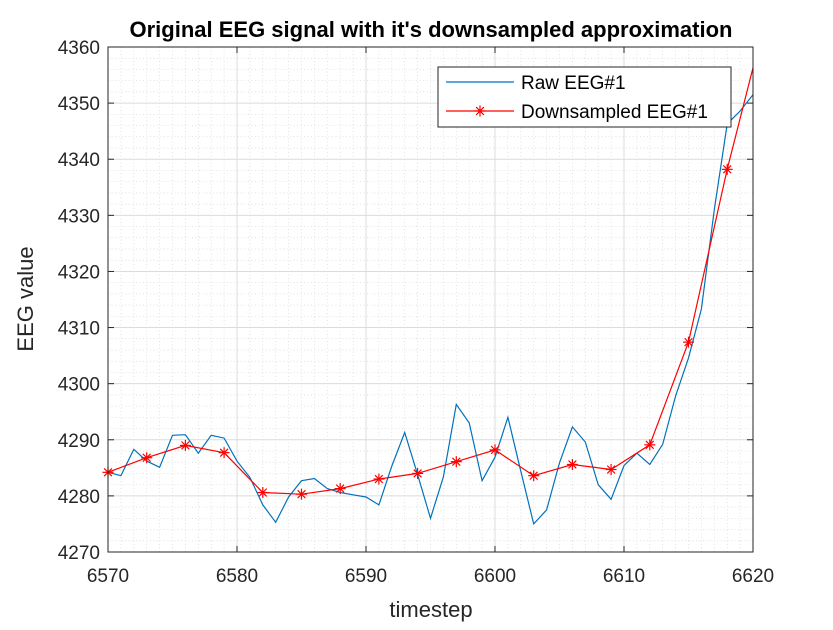  What do you see at coordinates (79, 272) in the screenshot?
I see `y-tick-label: 4320` at bounding box center [79, 272].